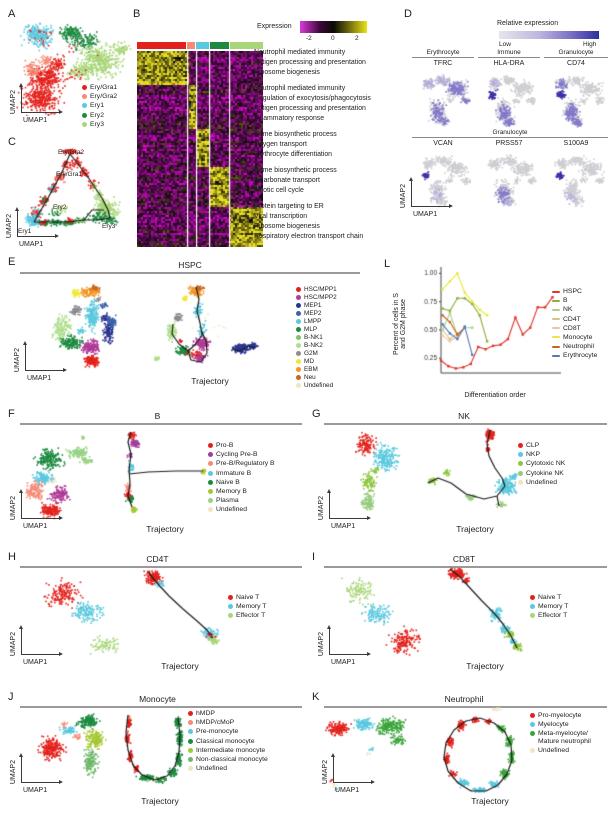 The width and height of the screenshot is (615, 819). Describe the element at coordinates (99, 87) in the screenshot. I see `legend-item: Ery/Gra1` at that location.